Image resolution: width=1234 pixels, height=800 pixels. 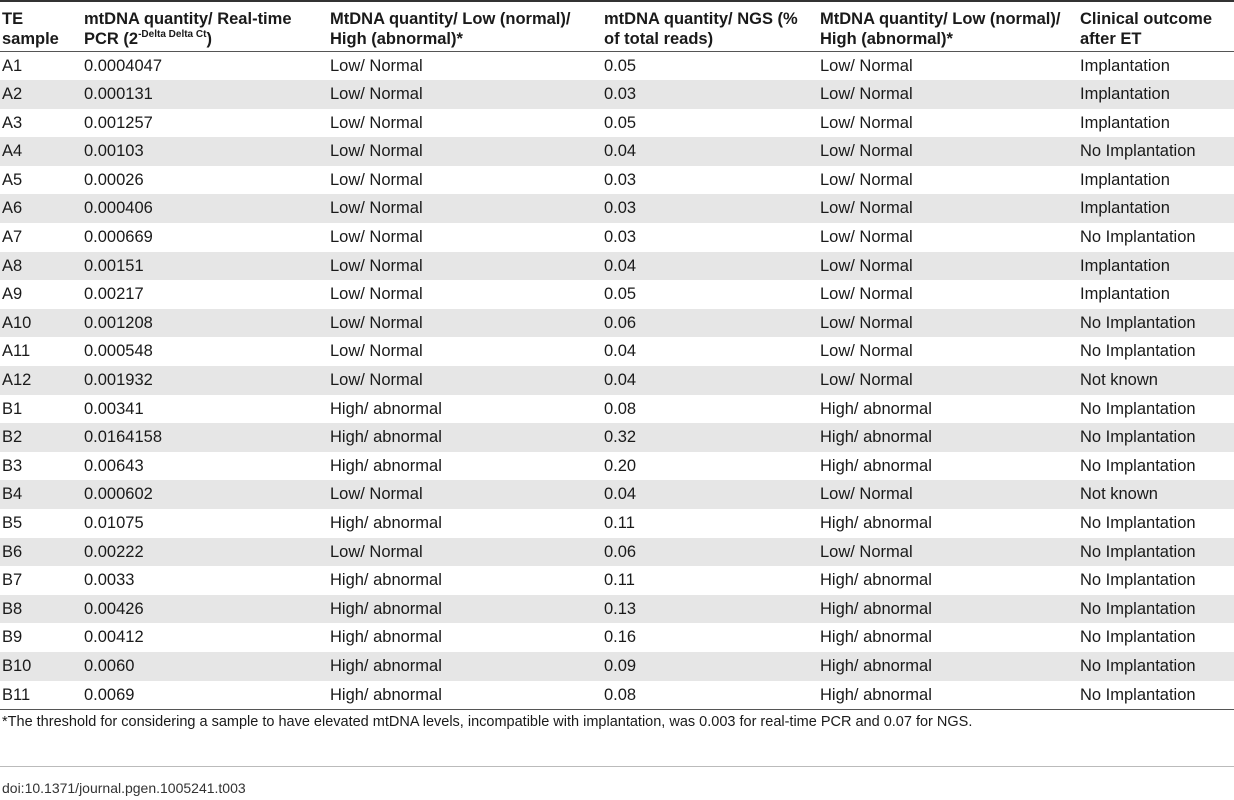 What do you see at coordinates (42, 494) in the screenshot?
I see `cell-te-sample: B4` at bounding box center [42, 494].